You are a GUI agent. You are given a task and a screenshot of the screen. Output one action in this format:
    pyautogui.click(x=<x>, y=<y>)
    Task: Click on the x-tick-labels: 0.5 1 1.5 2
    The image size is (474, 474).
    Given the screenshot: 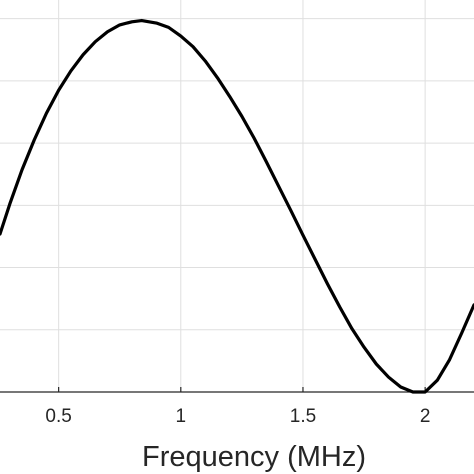 What is the action you would take?
    pyautogui.click(x=237, y=416)
    